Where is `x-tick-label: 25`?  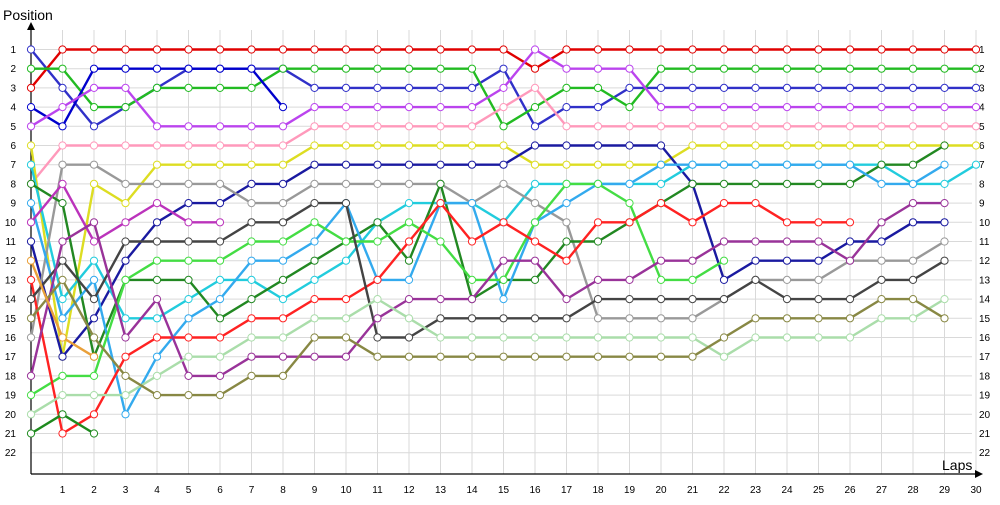 x-tick-label: 25 is located at coordinates (819, 490).